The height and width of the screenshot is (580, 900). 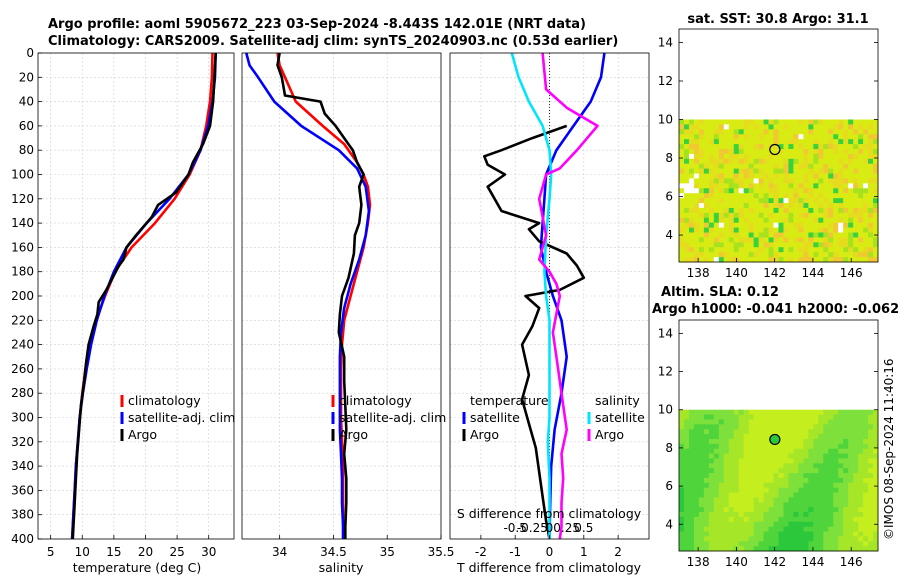 I want to click on map-y-tick-label: 10, so click(x=665, y=410).